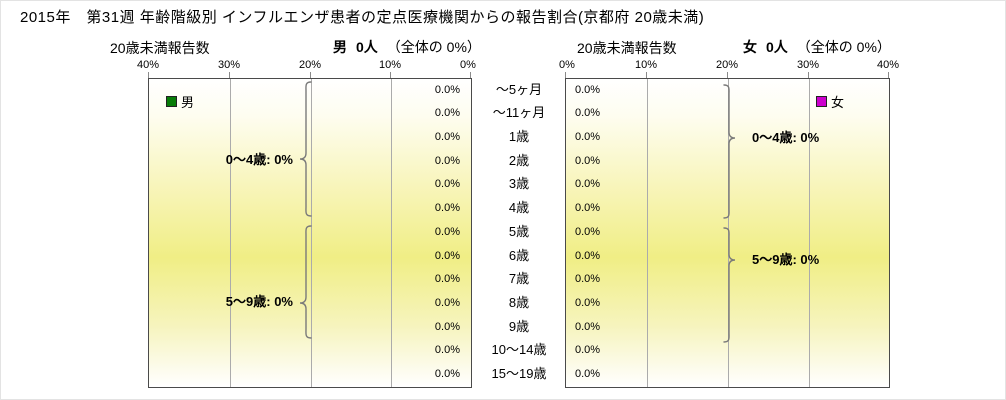 The height and width of the screenshot is (400, 1006). What do you see at coordinates (519, 160) in the screenshot?
I see `category-label: 2歳` at bounding box center [519, 160].